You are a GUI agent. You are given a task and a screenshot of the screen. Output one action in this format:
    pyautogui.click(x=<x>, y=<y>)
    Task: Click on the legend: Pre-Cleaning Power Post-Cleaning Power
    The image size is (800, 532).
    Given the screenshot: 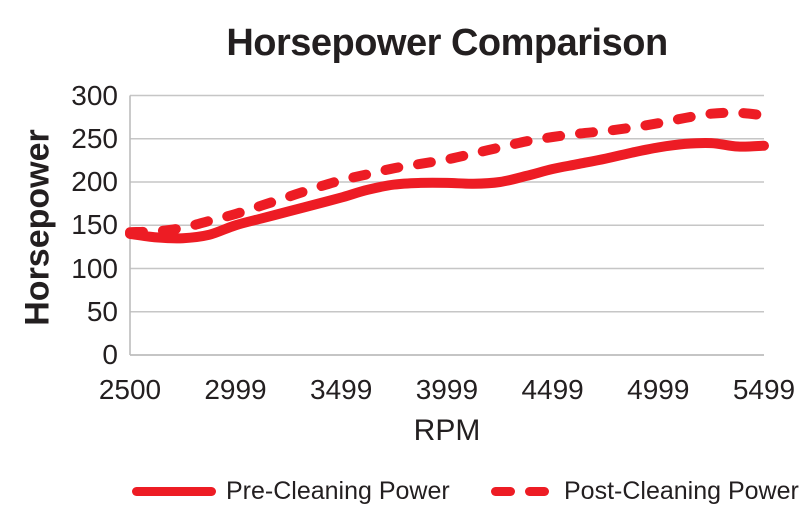 What is the action you would take?
    pyautogui.click(x=400, y=492)
    